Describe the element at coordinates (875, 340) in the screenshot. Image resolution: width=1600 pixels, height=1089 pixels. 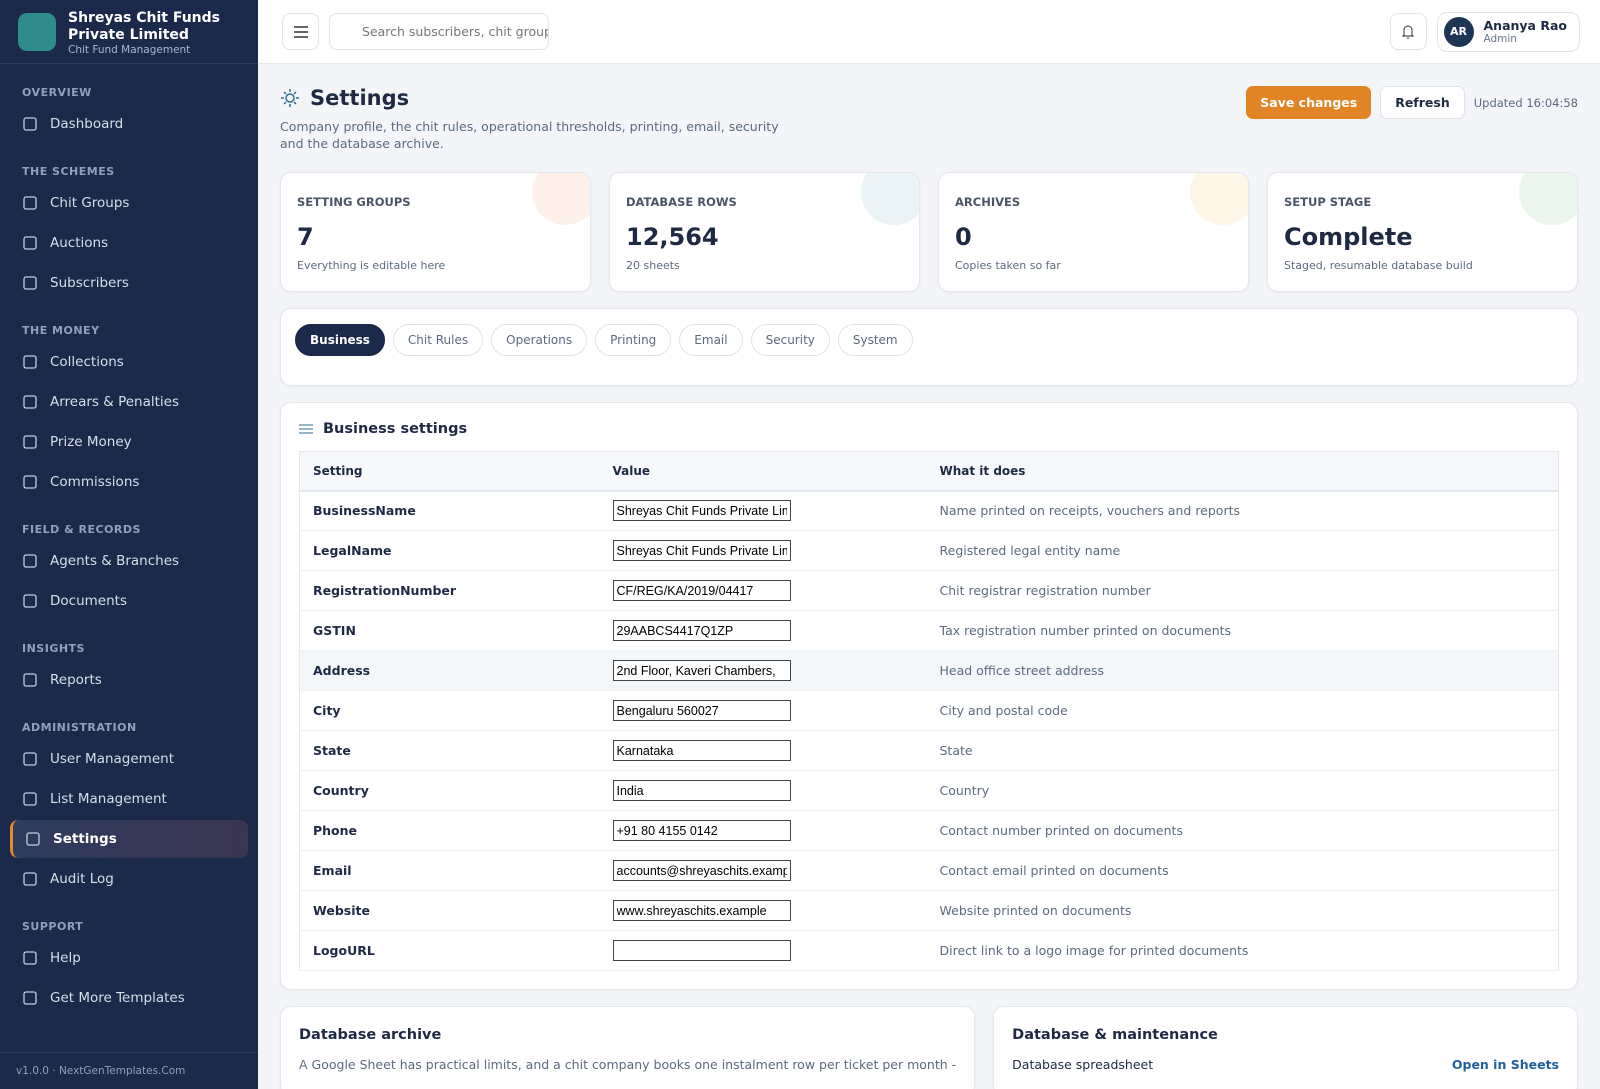
I see `tab: System` at that location.